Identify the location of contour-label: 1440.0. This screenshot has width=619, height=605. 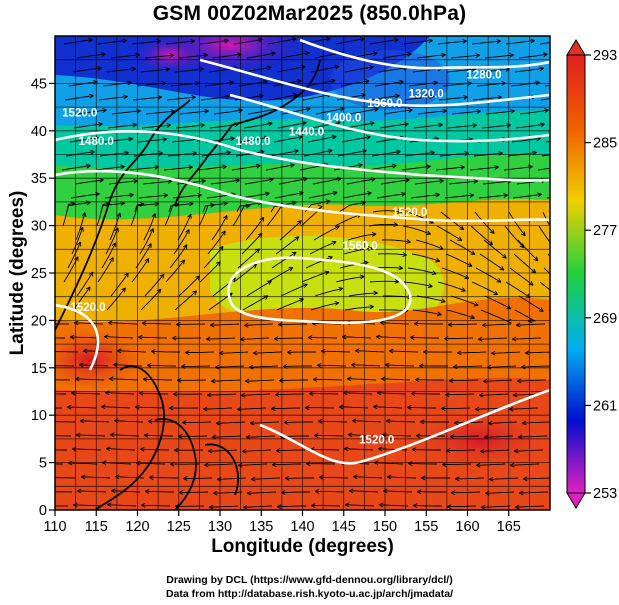
(306, 133).